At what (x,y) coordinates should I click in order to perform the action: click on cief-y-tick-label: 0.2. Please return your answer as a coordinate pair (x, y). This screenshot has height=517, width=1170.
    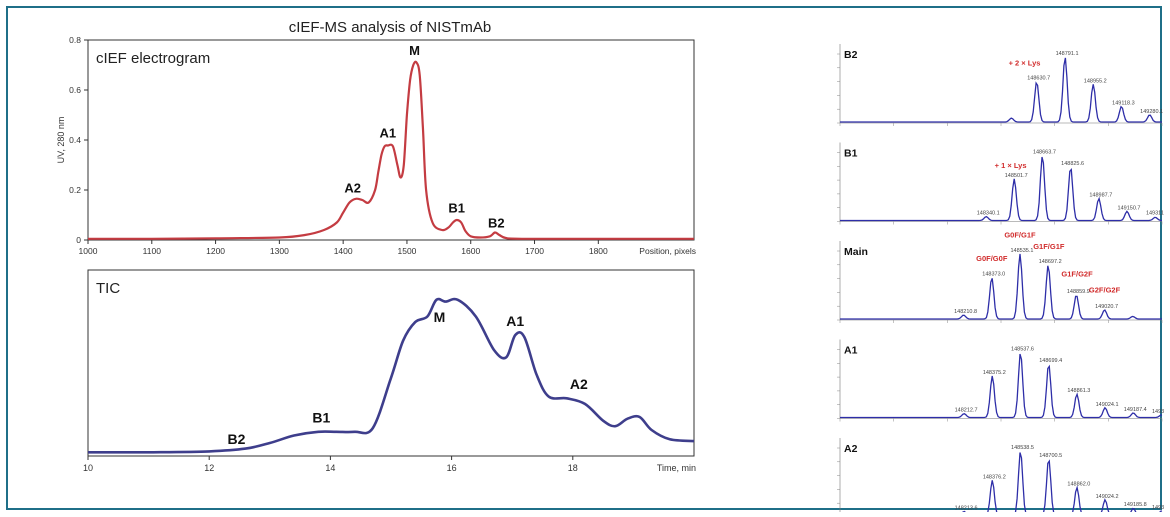
    Looking at the image, I should click on (75, 190).